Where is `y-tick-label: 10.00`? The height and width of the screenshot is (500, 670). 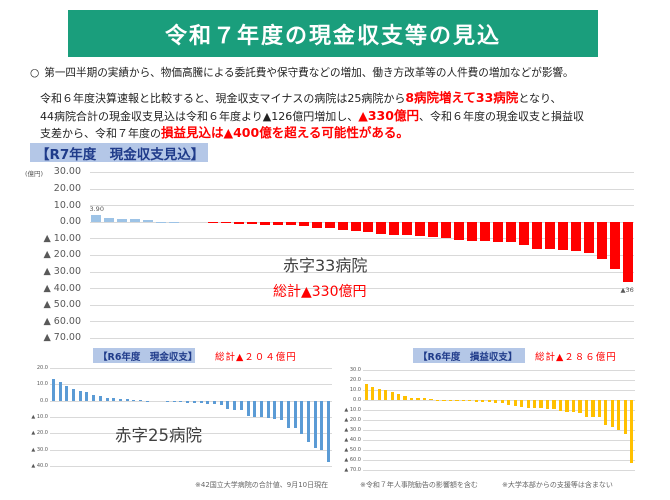 y-tick-label: 10.00 is located at coordinates (67, 205).